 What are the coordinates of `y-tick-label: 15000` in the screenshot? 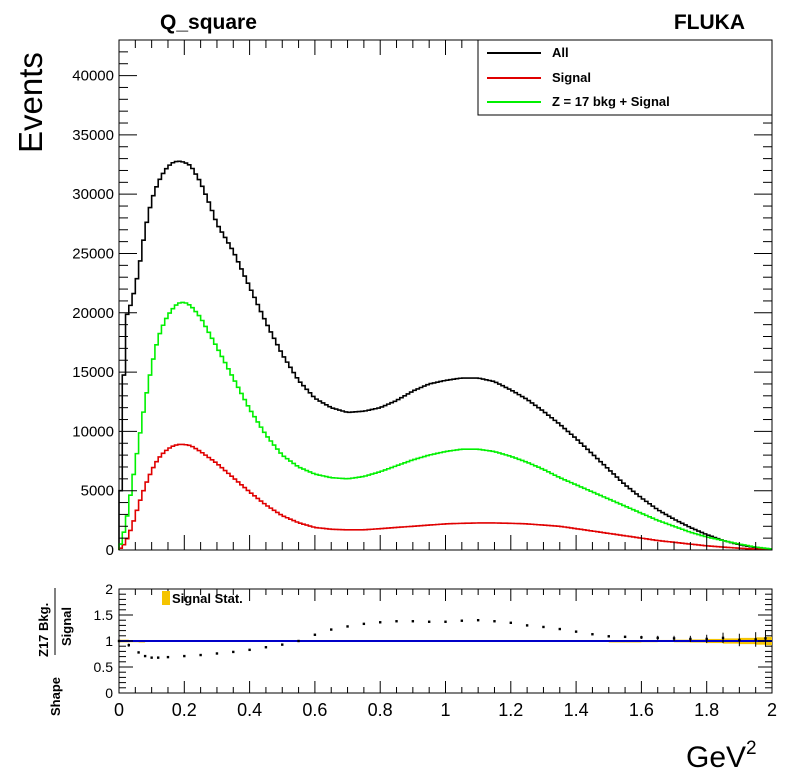 It's located at (93, 372).